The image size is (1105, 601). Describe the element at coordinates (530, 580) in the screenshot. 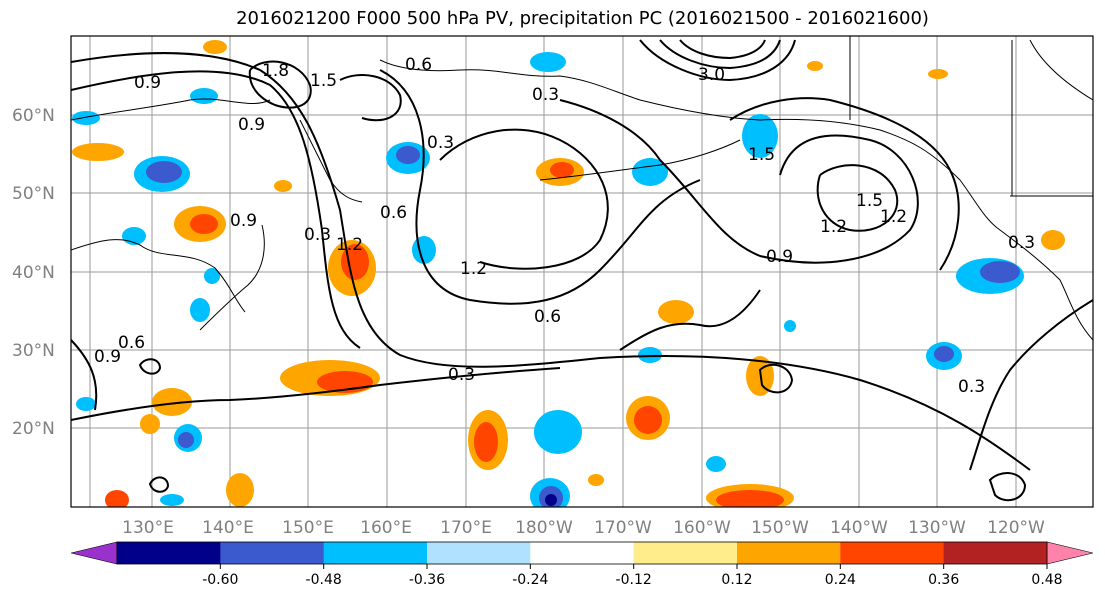

I see `colorbar-tick-label: -0.24` at that location.